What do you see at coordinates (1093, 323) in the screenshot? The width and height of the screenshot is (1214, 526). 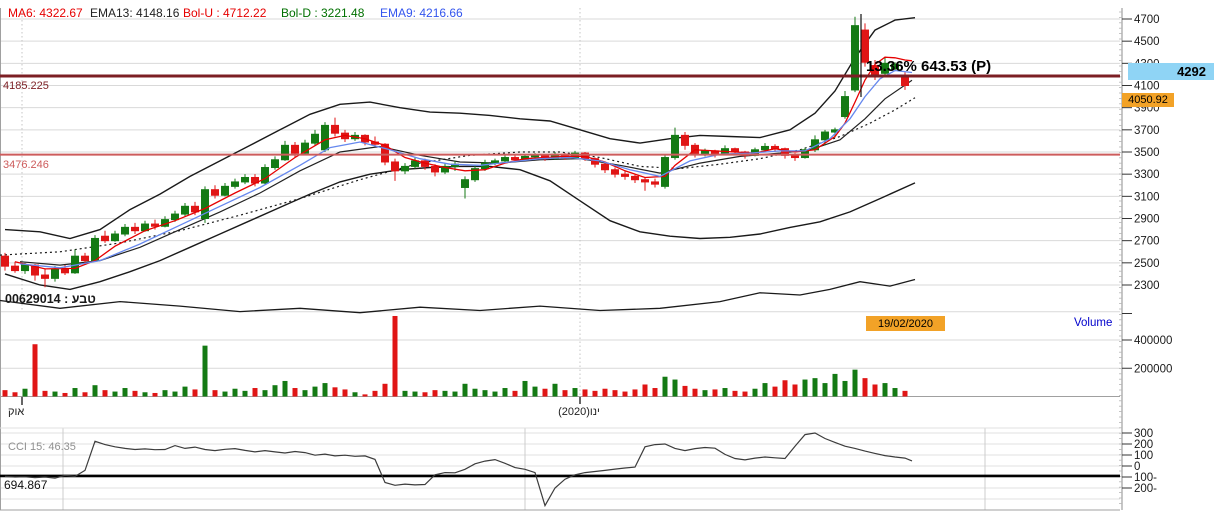 I see `volume-panel-label: Volume` at bounding box center [1093, 323].